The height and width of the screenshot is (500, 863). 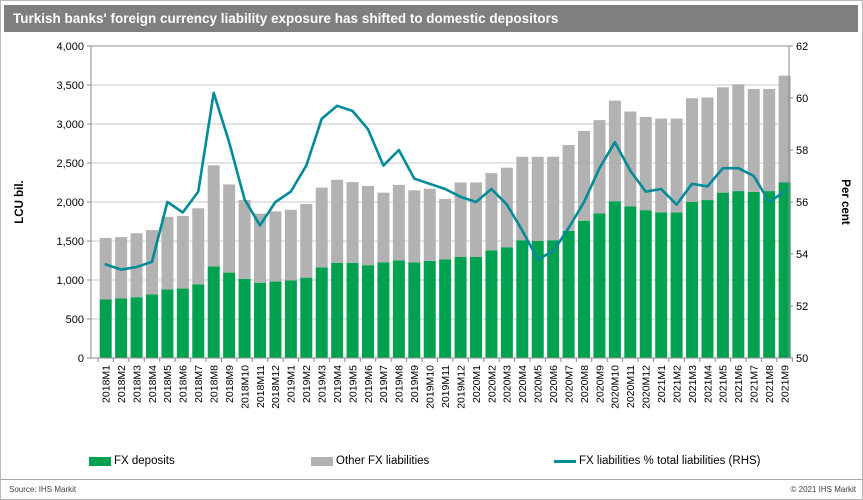 What do you see at coordinates (553, 198) in the screenshot?
I see `bar-other-fx-2020M6` at bounding box center [553, 198].